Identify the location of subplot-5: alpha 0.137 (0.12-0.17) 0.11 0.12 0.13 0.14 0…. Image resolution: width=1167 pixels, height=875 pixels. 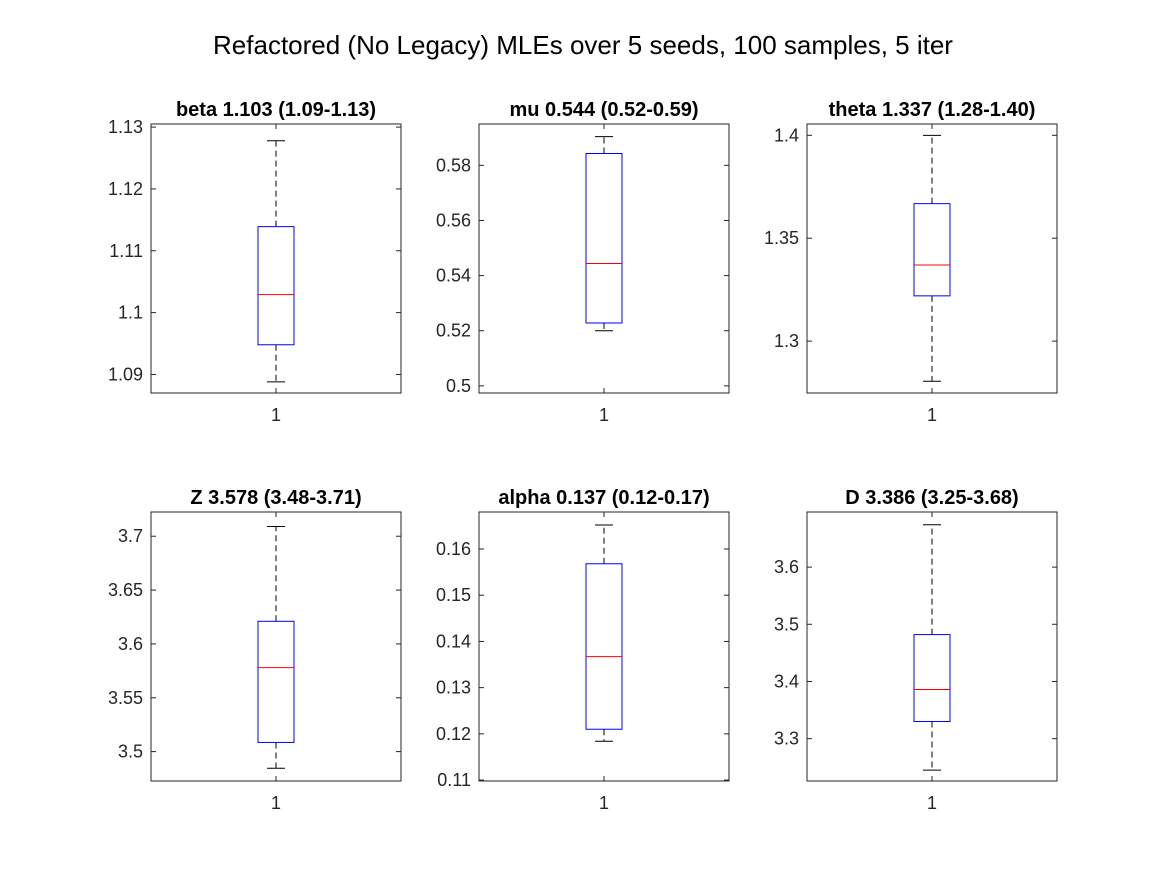
(583, 650).